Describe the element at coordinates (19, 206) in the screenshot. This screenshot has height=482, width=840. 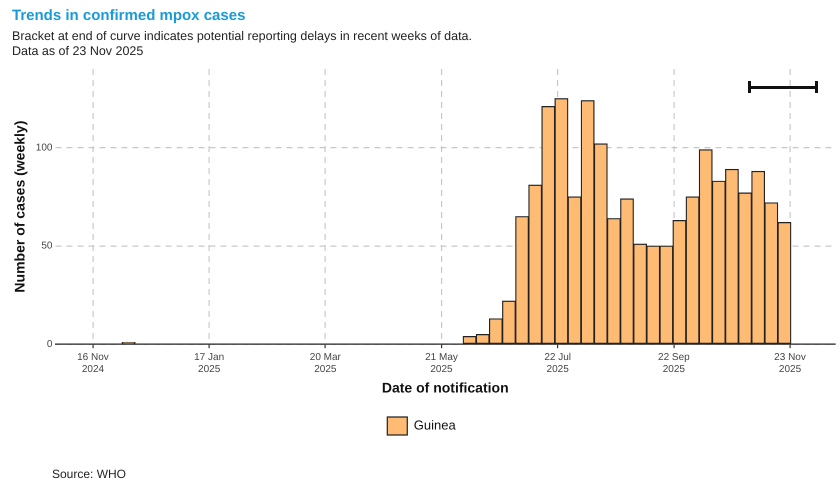
I see `y-axis-title: Number of cases (weekly)` at that location.